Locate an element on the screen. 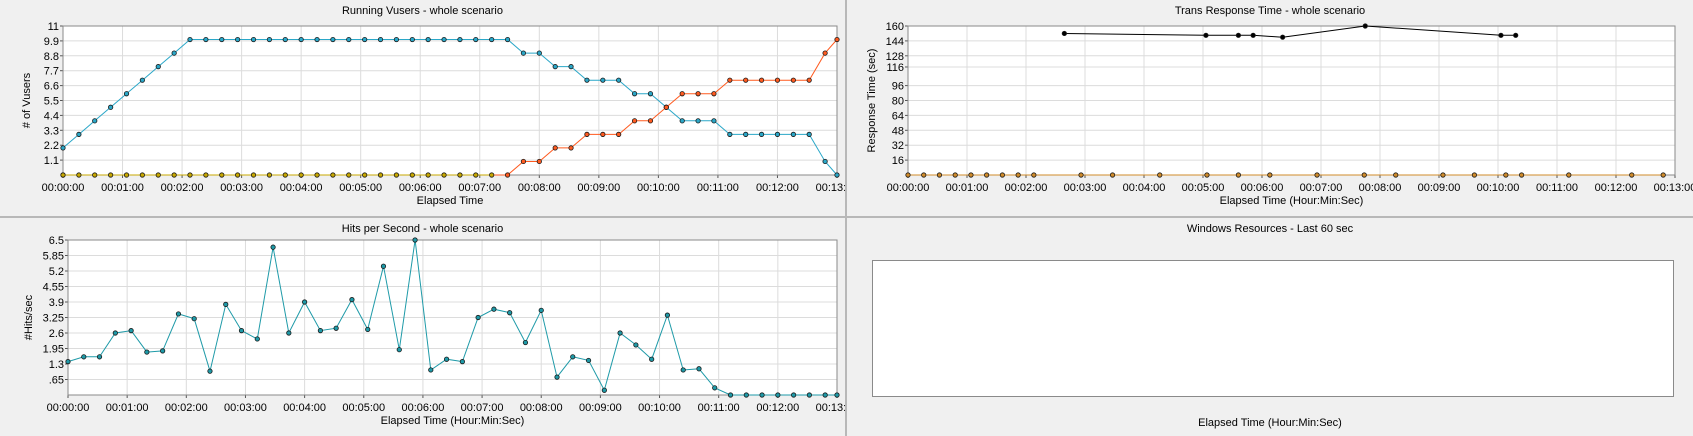 The height and width of the screenshot is (436, 1693). y-tick-label: 3.3 is located at coordinates (51, 131).